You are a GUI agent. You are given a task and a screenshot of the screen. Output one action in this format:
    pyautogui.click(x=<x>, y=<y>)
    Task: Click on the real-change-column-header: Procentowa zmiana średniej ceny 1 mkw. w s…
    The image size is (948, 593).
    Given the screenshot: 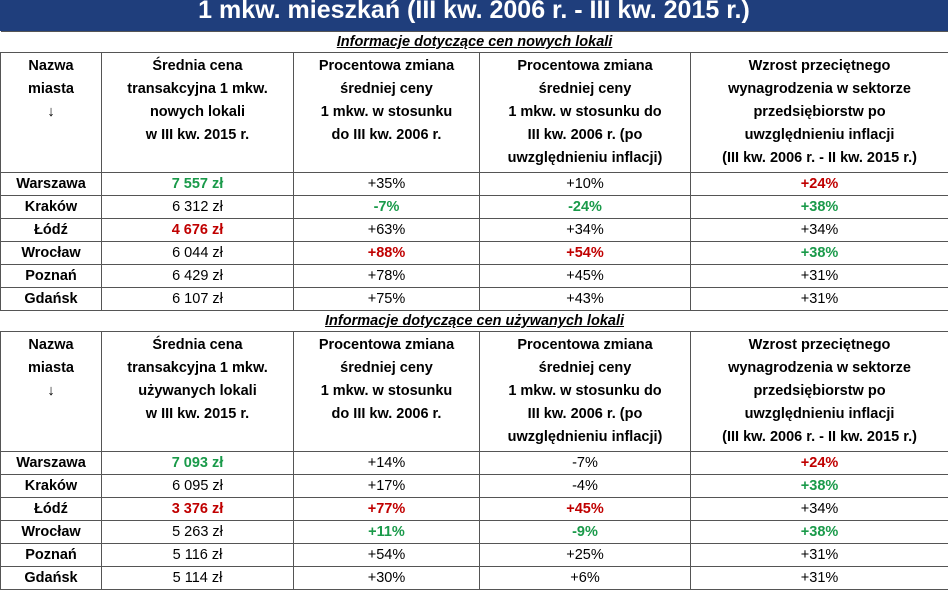 What is the action you would take?
    pyautogui.click(x=585, y=112)
    